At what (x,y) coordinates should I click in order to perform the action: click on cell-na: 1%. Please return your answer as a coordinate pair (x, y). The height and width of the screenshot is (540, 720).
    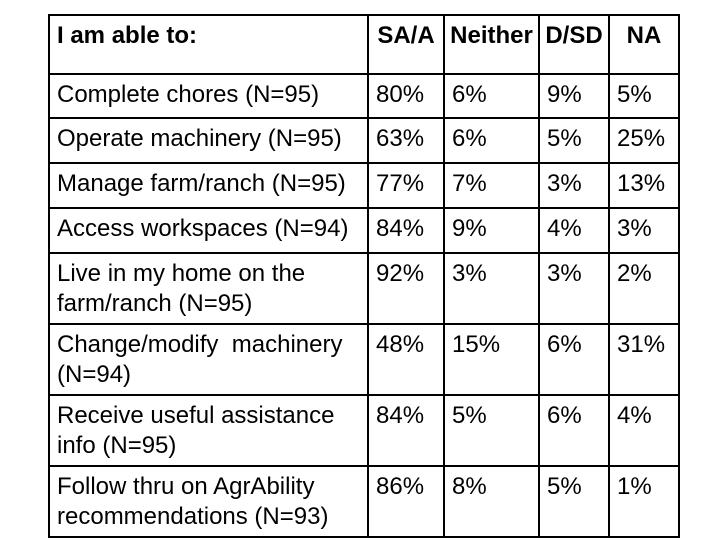
    Looking at the image, I should click on (644, 501).